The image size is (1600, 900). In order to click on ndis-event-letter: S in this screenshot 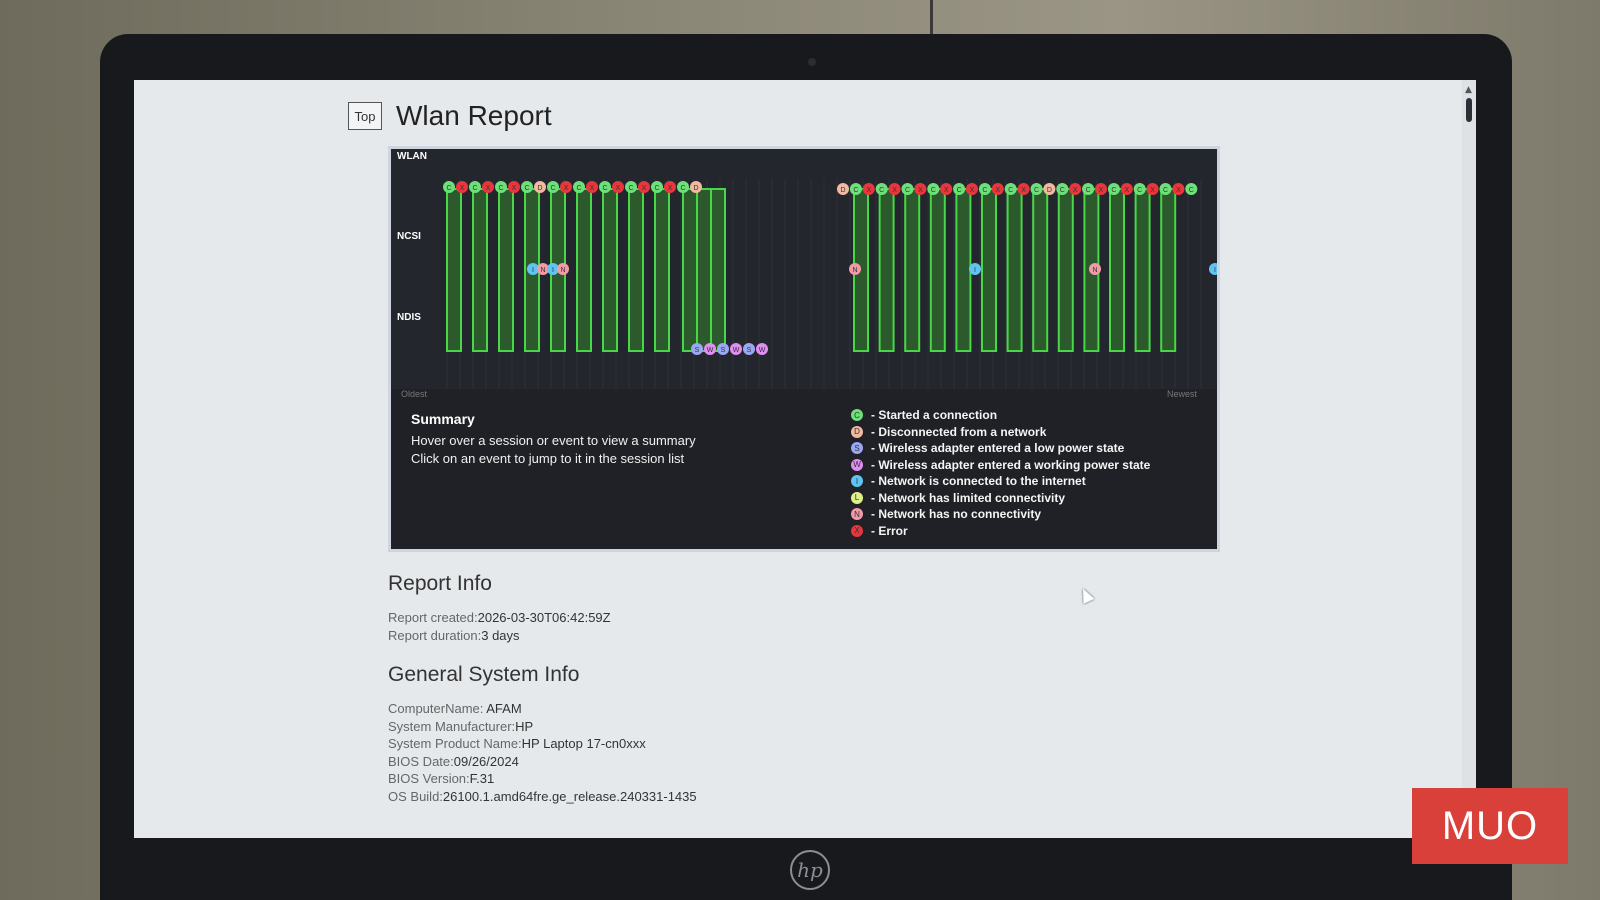, I will do `click(749, 350)`.